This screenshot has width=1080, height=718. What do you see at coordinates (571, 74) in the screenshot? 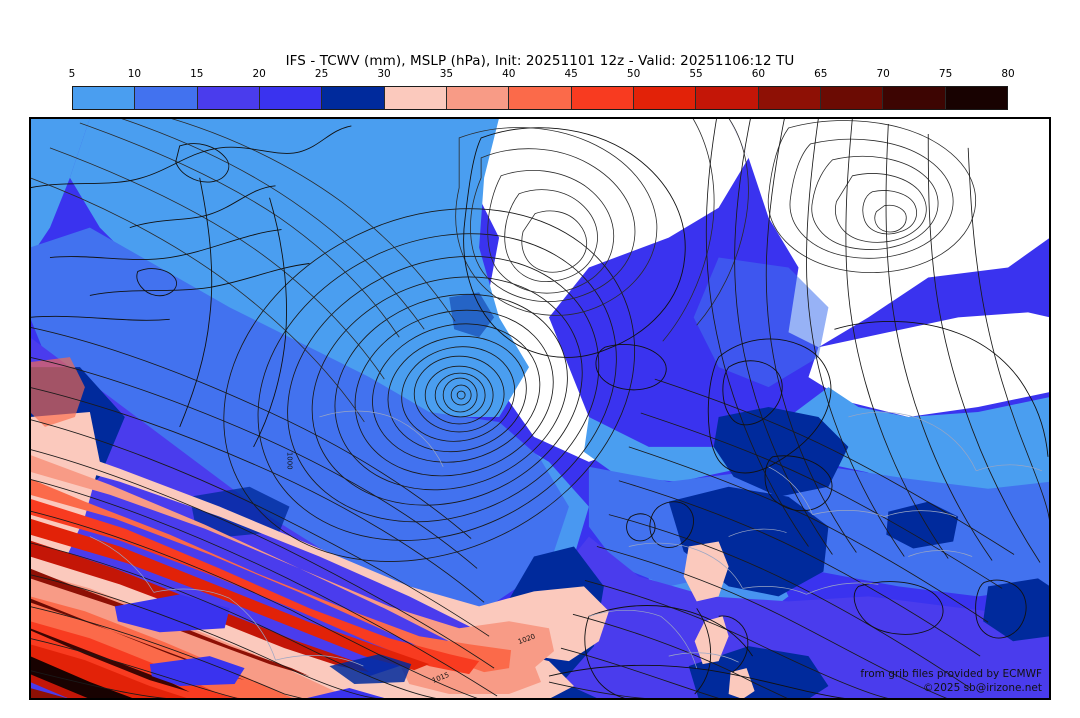
I see `colorbar-tick-45: 45` at bounding box center [571, 74].